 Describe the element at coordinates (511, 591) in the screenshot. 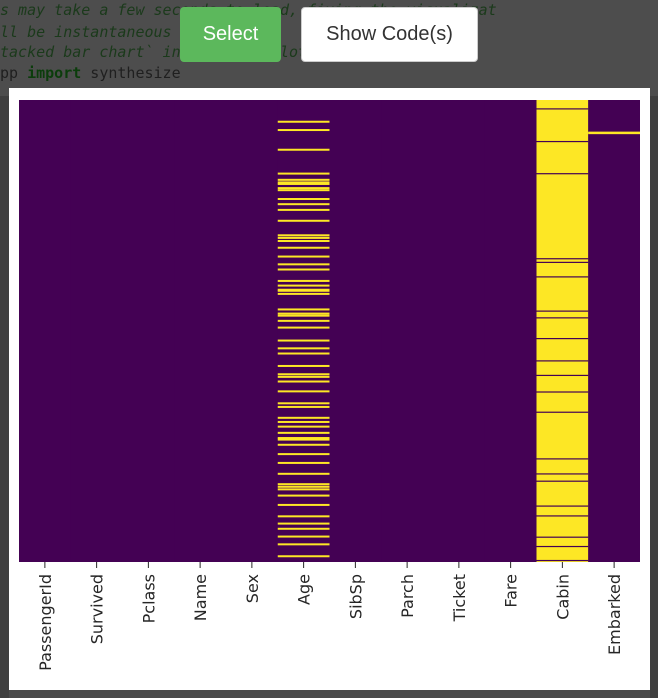

I see `x-tick-label: Fare` at that location.